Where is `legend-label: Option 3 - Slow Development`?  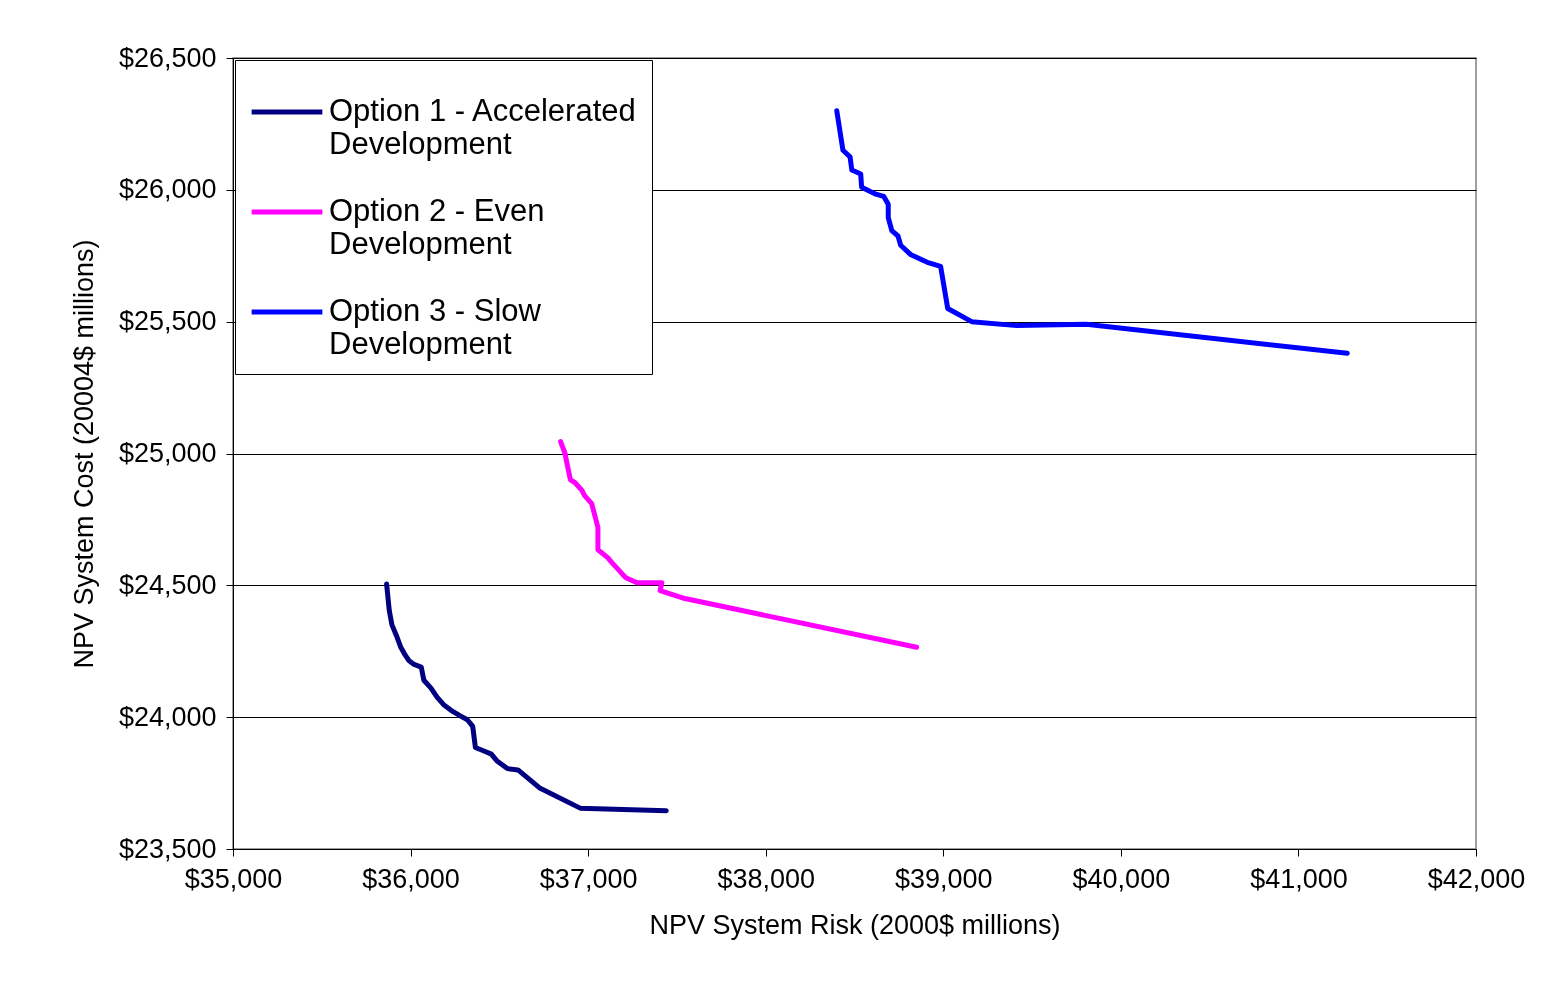
legend-label: Option 3 - Slow Development is located at coordinates (435, 327).